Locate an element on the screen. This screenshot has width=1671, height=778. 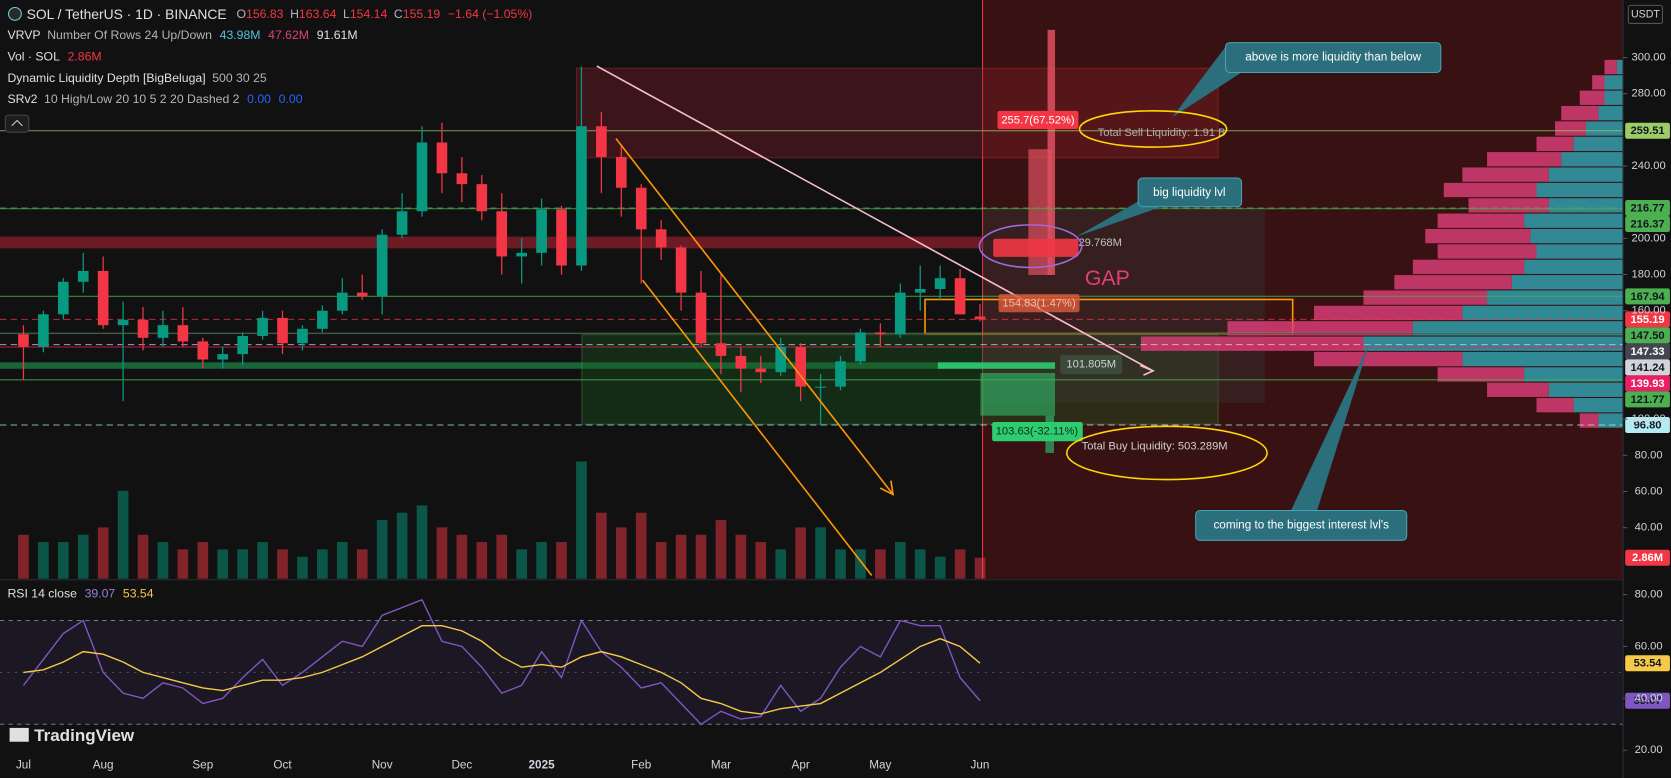
x-tick-label: Jul is located at coordinates (23, 764).